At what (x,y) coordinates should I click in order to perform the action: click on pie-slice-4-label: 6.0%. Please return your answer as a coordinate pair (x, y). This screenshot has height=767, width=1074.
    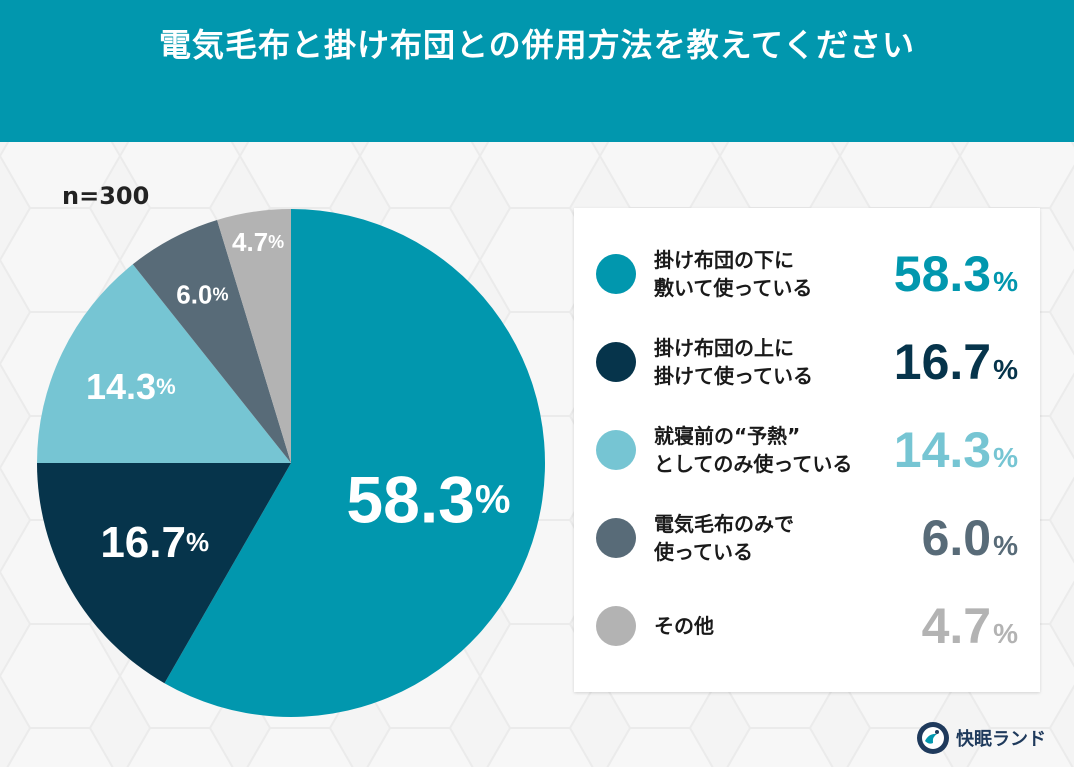
    Looking at the image, I should click on (202, 294).